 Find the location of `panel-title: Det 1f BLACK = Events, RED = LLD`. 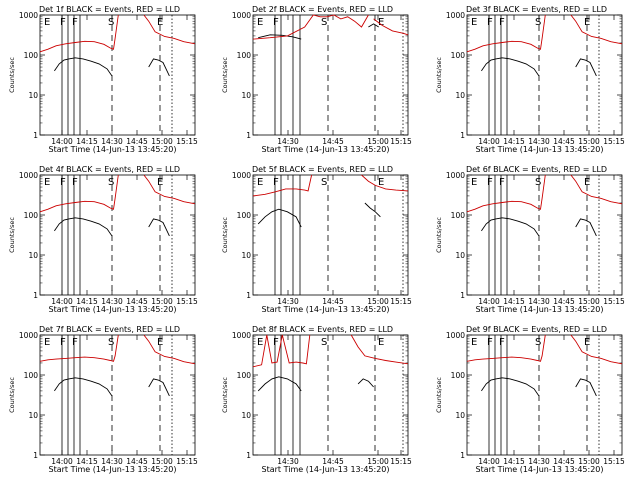

panel-title: Det 1f BLACK = Events, RED = LLD is located at coordinates (109, 9).